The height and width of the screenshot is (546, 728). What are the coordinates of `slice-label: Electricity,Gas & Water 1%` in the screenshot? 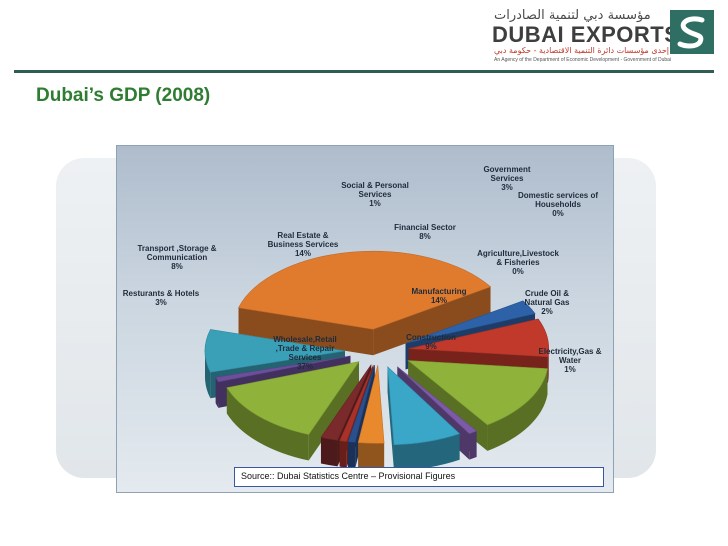 It's located at (570, 360).